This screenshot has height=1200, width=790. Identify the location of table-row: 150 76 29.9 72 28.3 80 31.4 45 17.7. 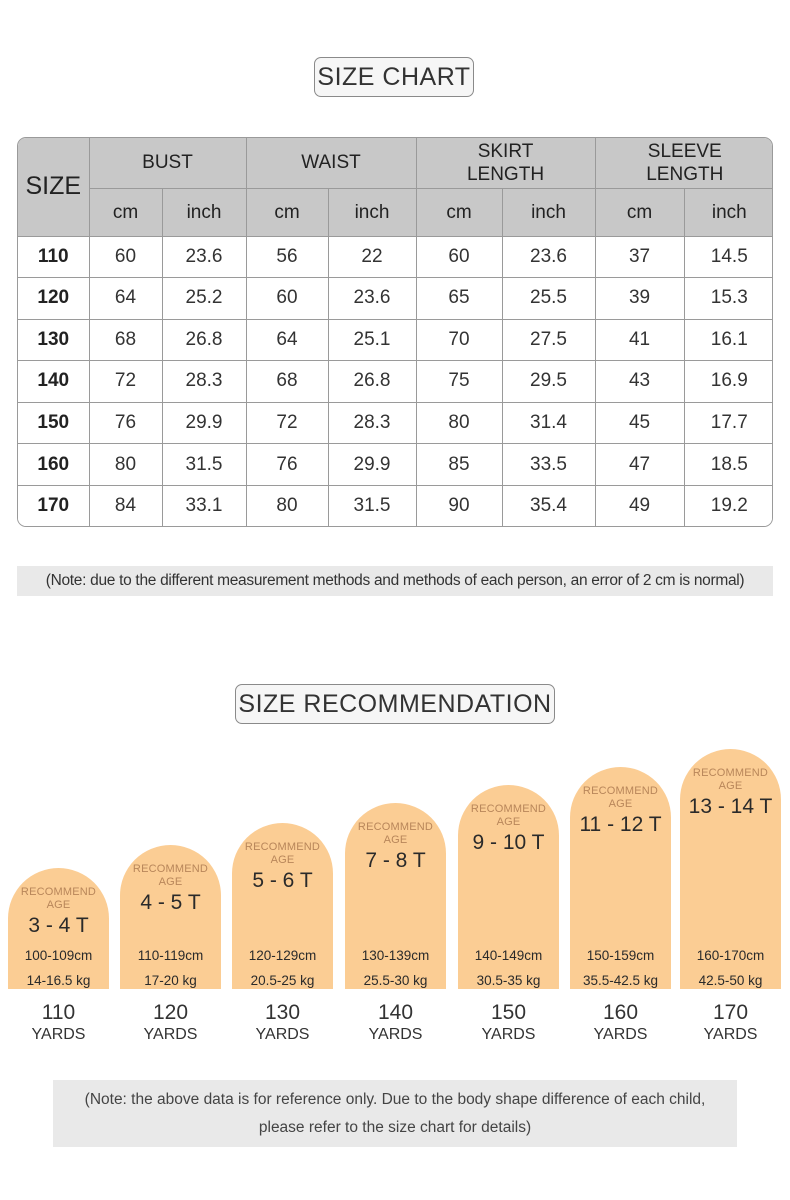
(395, 423).